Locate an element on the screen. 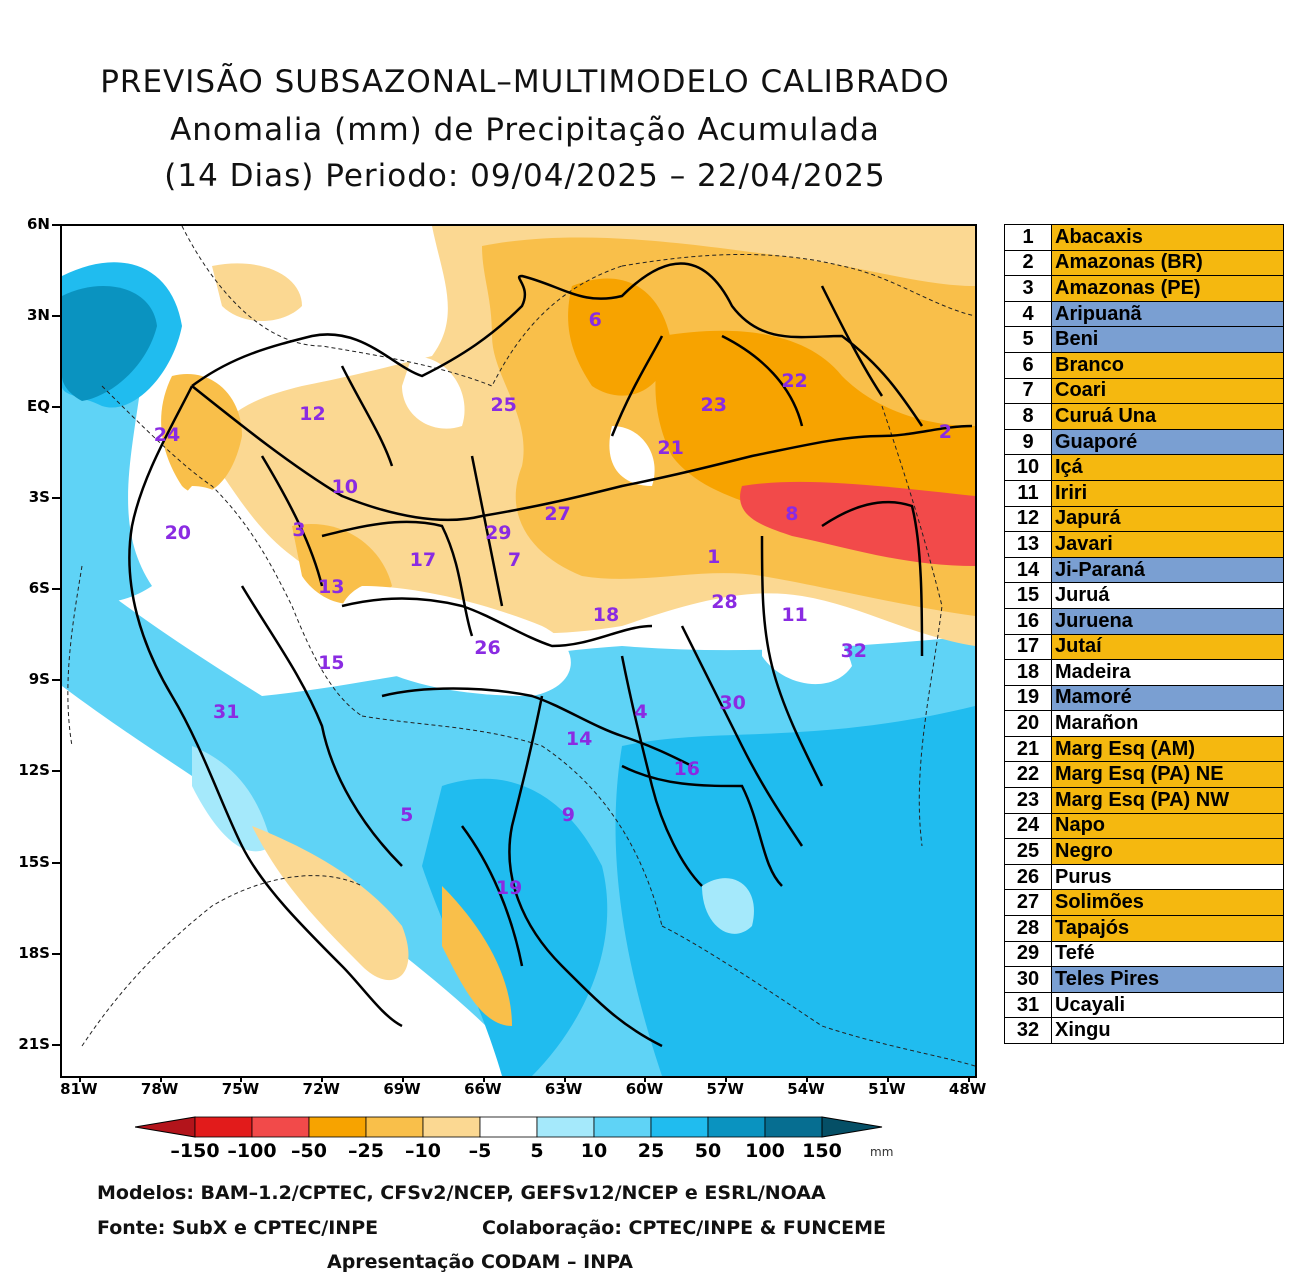  basin-number-27: 27 is located at coordinates (557, 514).